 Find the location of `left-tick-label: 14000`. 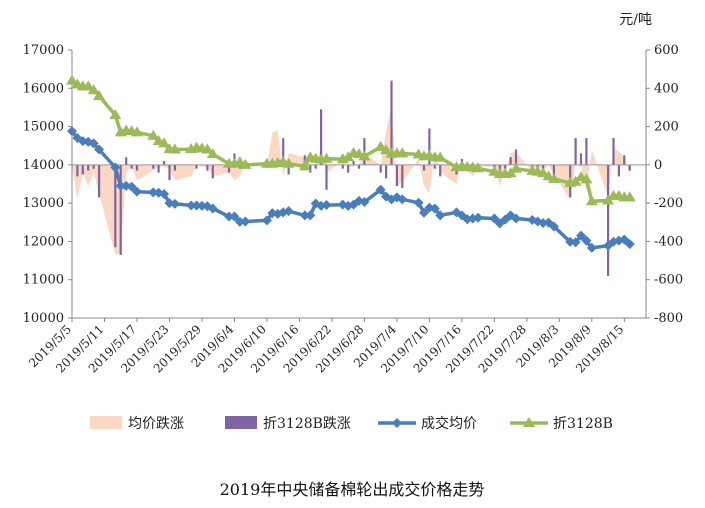

left-tick-label: 14000 is located at coordinates (43, 165).